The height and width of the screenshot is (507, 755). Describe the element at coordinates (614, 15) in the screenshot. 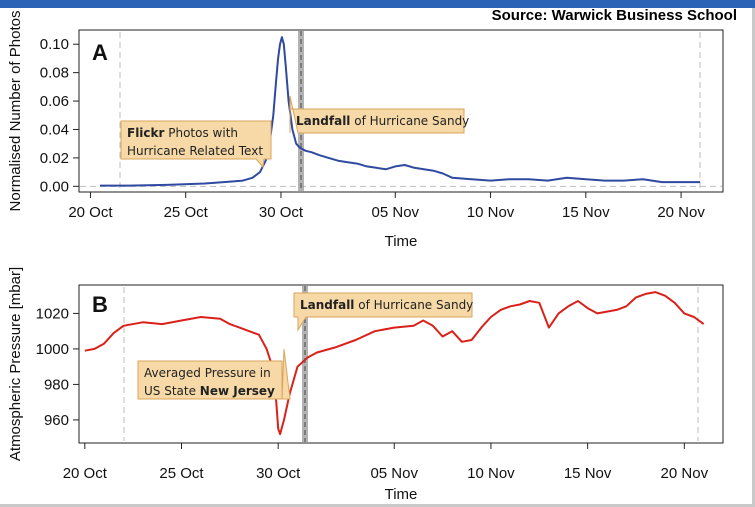

I see `source-caption: Source: Warwick Business School` at that location.